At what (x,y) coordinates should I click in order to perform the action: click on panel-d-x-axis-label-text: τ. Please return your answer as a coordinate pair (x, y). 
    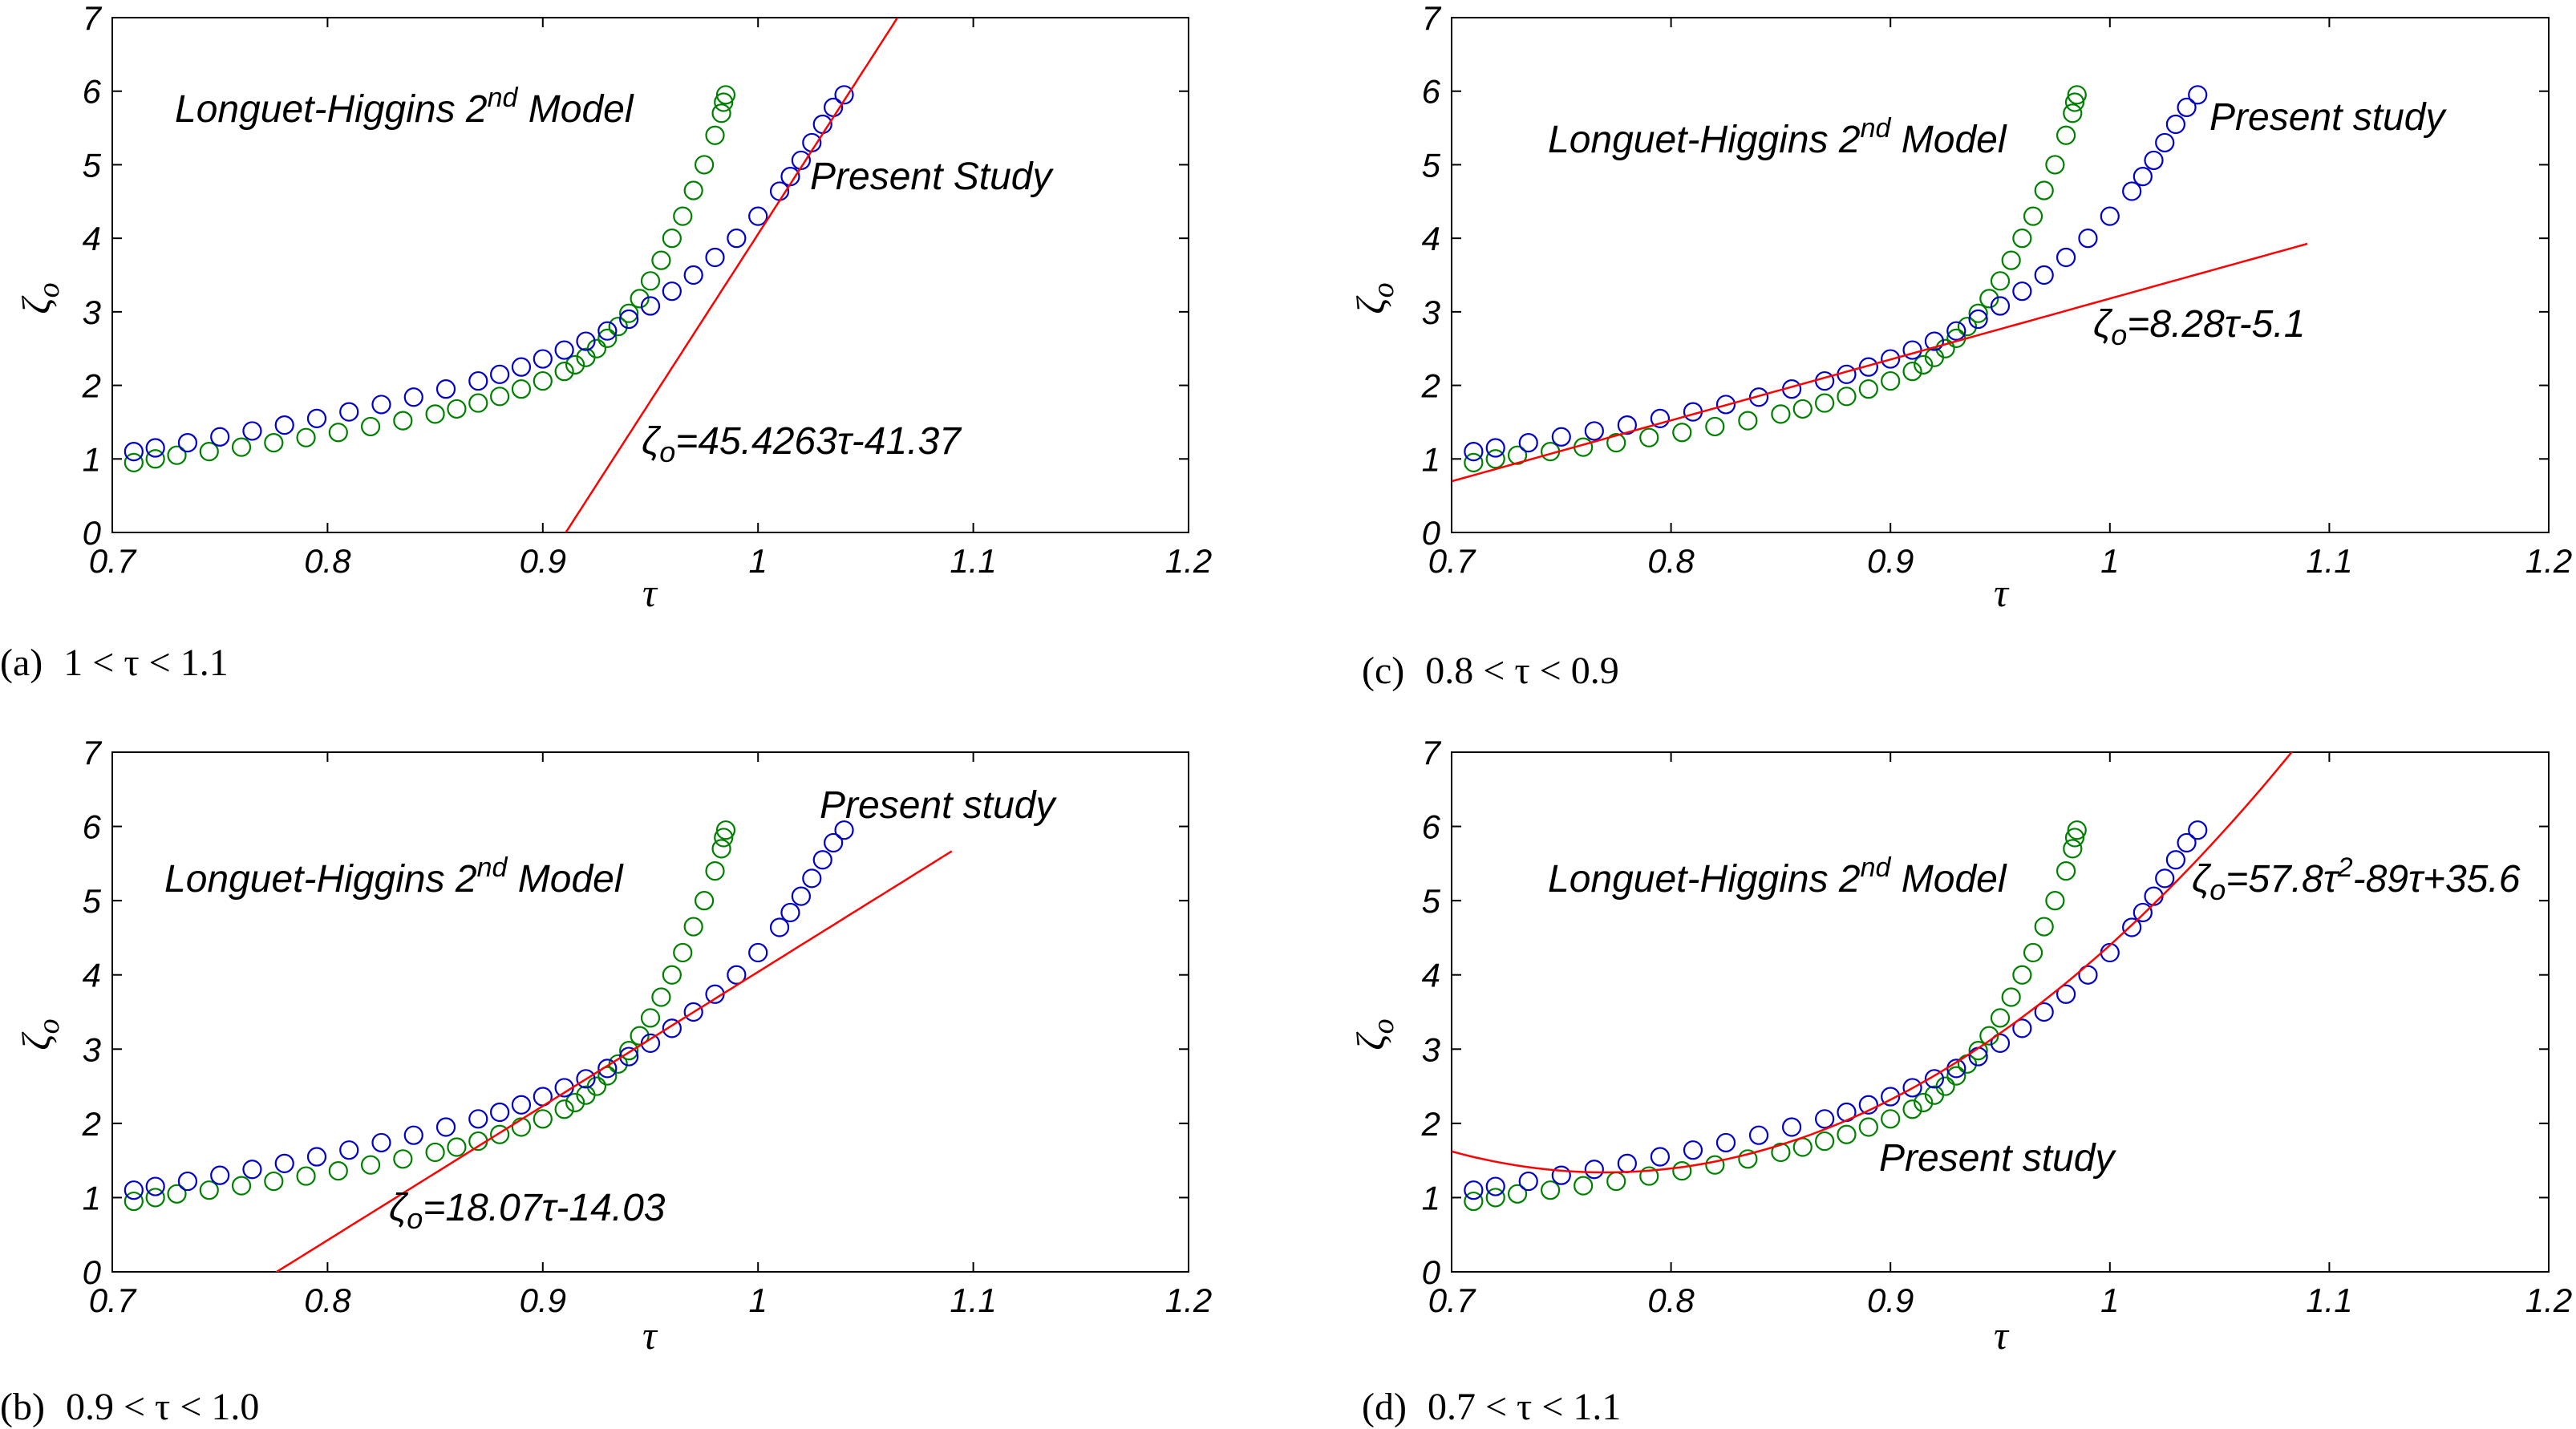
    Looking at the image, I should click on (2002, 1335).